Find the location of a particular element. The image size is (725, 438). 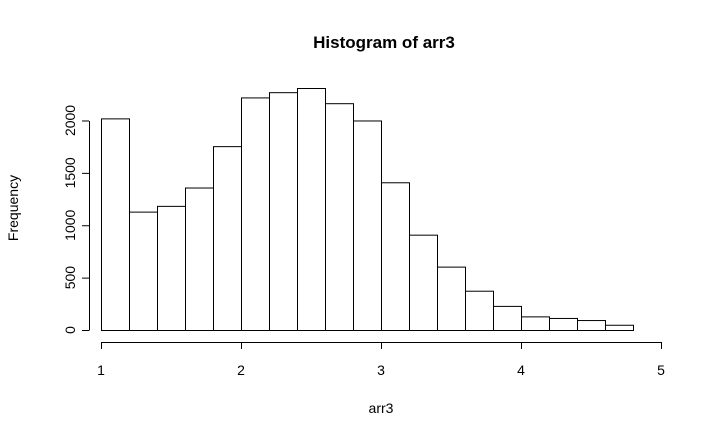

y-tick-label: 500 is located at coordinates (70, 278).